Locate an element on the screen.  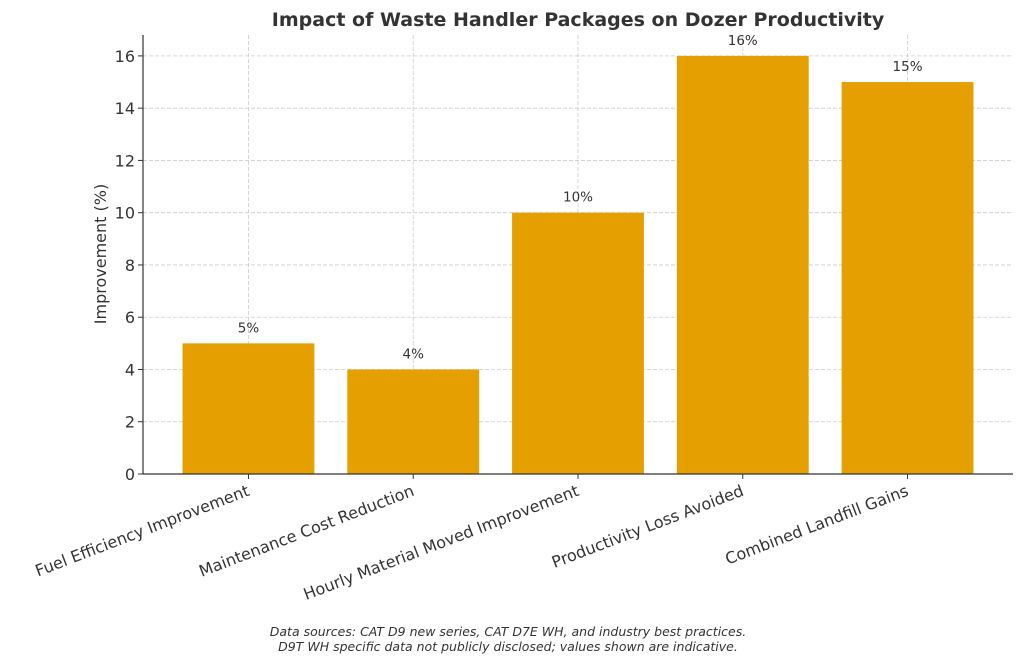
data-label: 15% is located at coordinates (908, 67).